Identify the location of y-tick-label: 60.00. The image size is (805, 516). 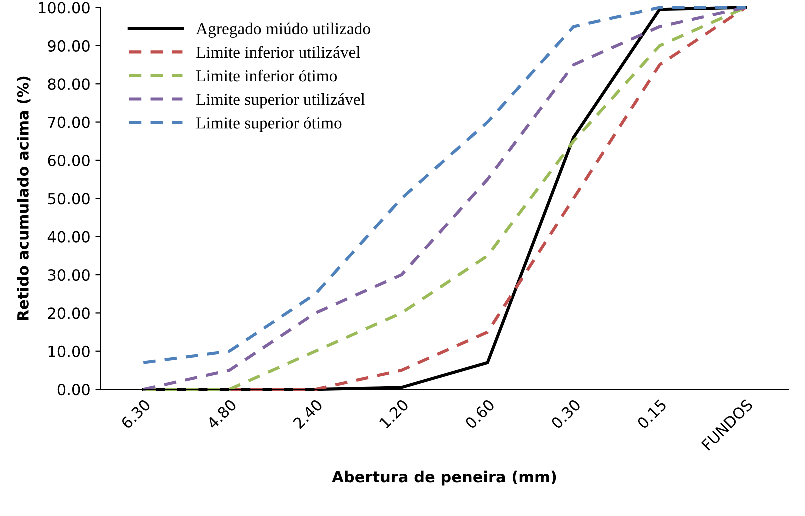
(69, 160).